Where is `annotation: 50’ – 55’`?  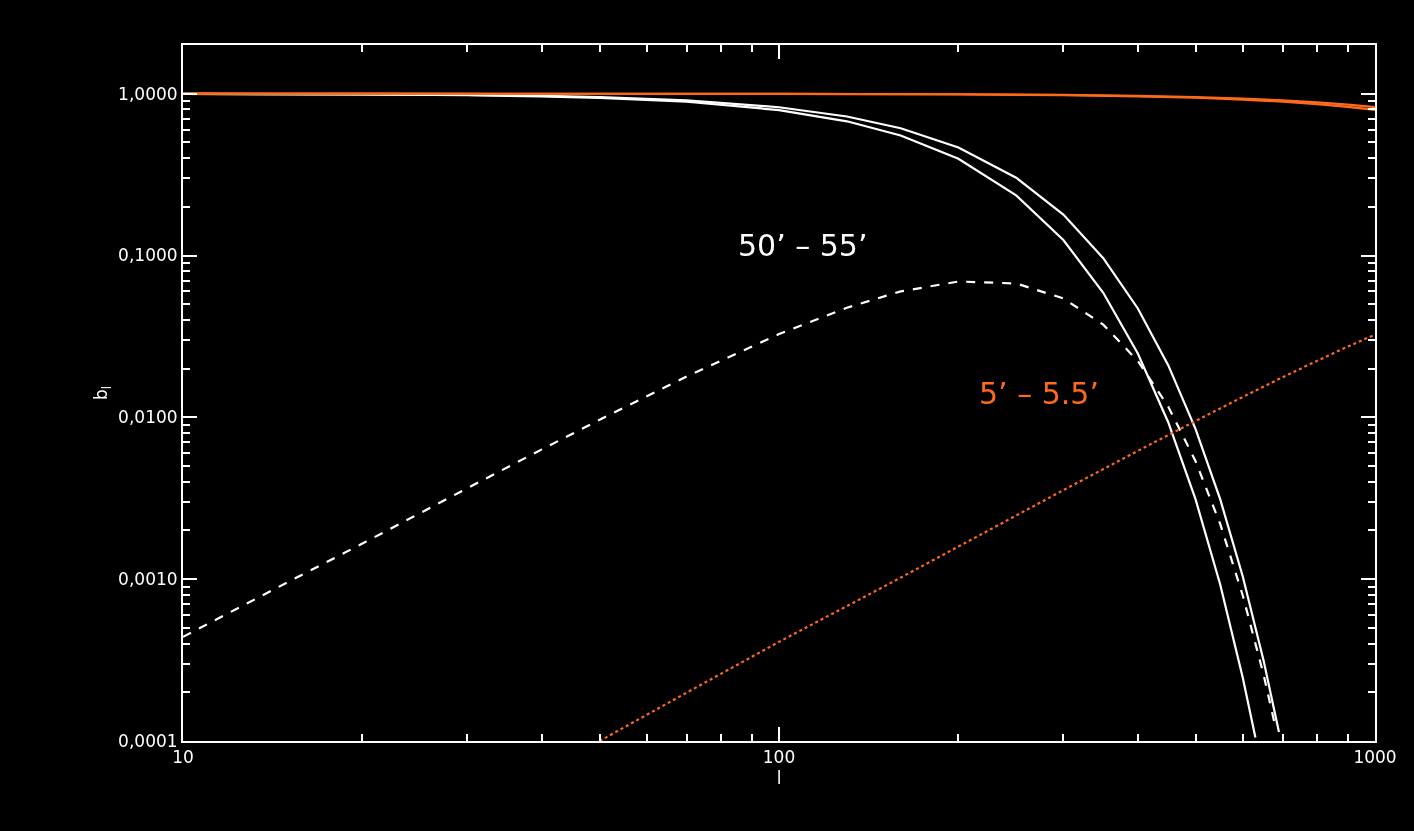
annotation: 50’ – 55’ is located at coordinates (803, 245).